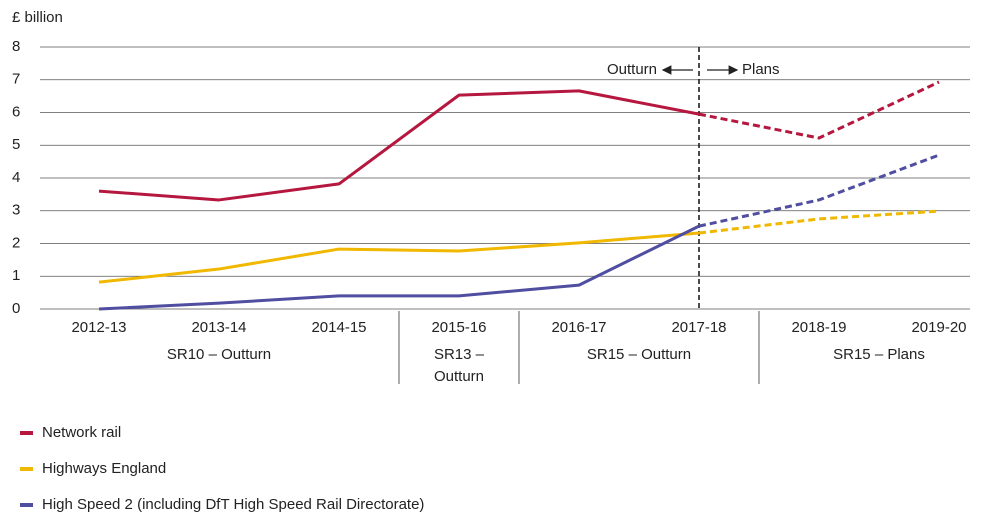  What do you see at coordinates (458, 327) in the screenshot?
I see `x-tick-label: 2015-16` at bounding box center [458, 327].